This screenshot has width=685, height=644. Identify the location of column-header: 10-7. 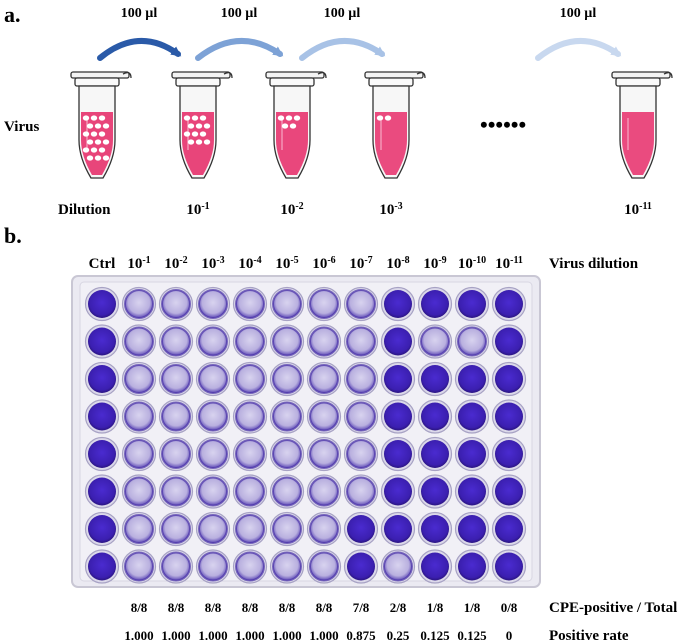
(360, 264).